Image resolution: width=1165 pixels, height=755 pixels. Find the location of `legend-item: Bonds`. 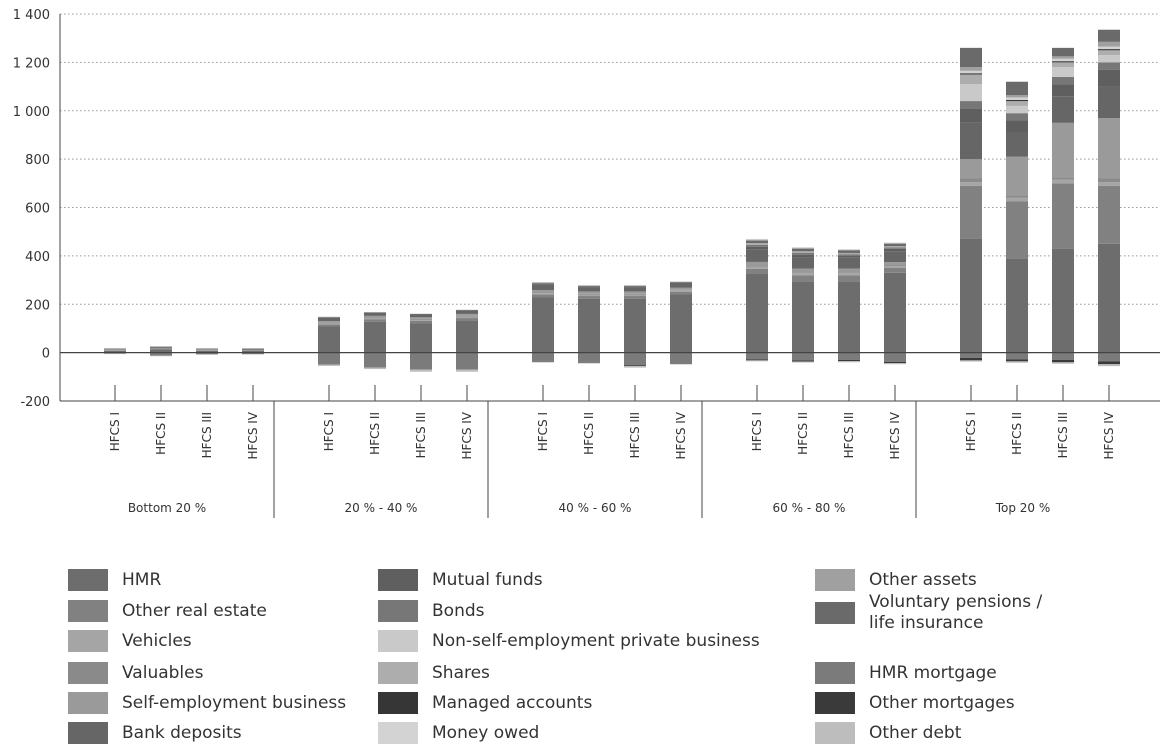

legend-item: Bonds is located at coordinates (431, 611).